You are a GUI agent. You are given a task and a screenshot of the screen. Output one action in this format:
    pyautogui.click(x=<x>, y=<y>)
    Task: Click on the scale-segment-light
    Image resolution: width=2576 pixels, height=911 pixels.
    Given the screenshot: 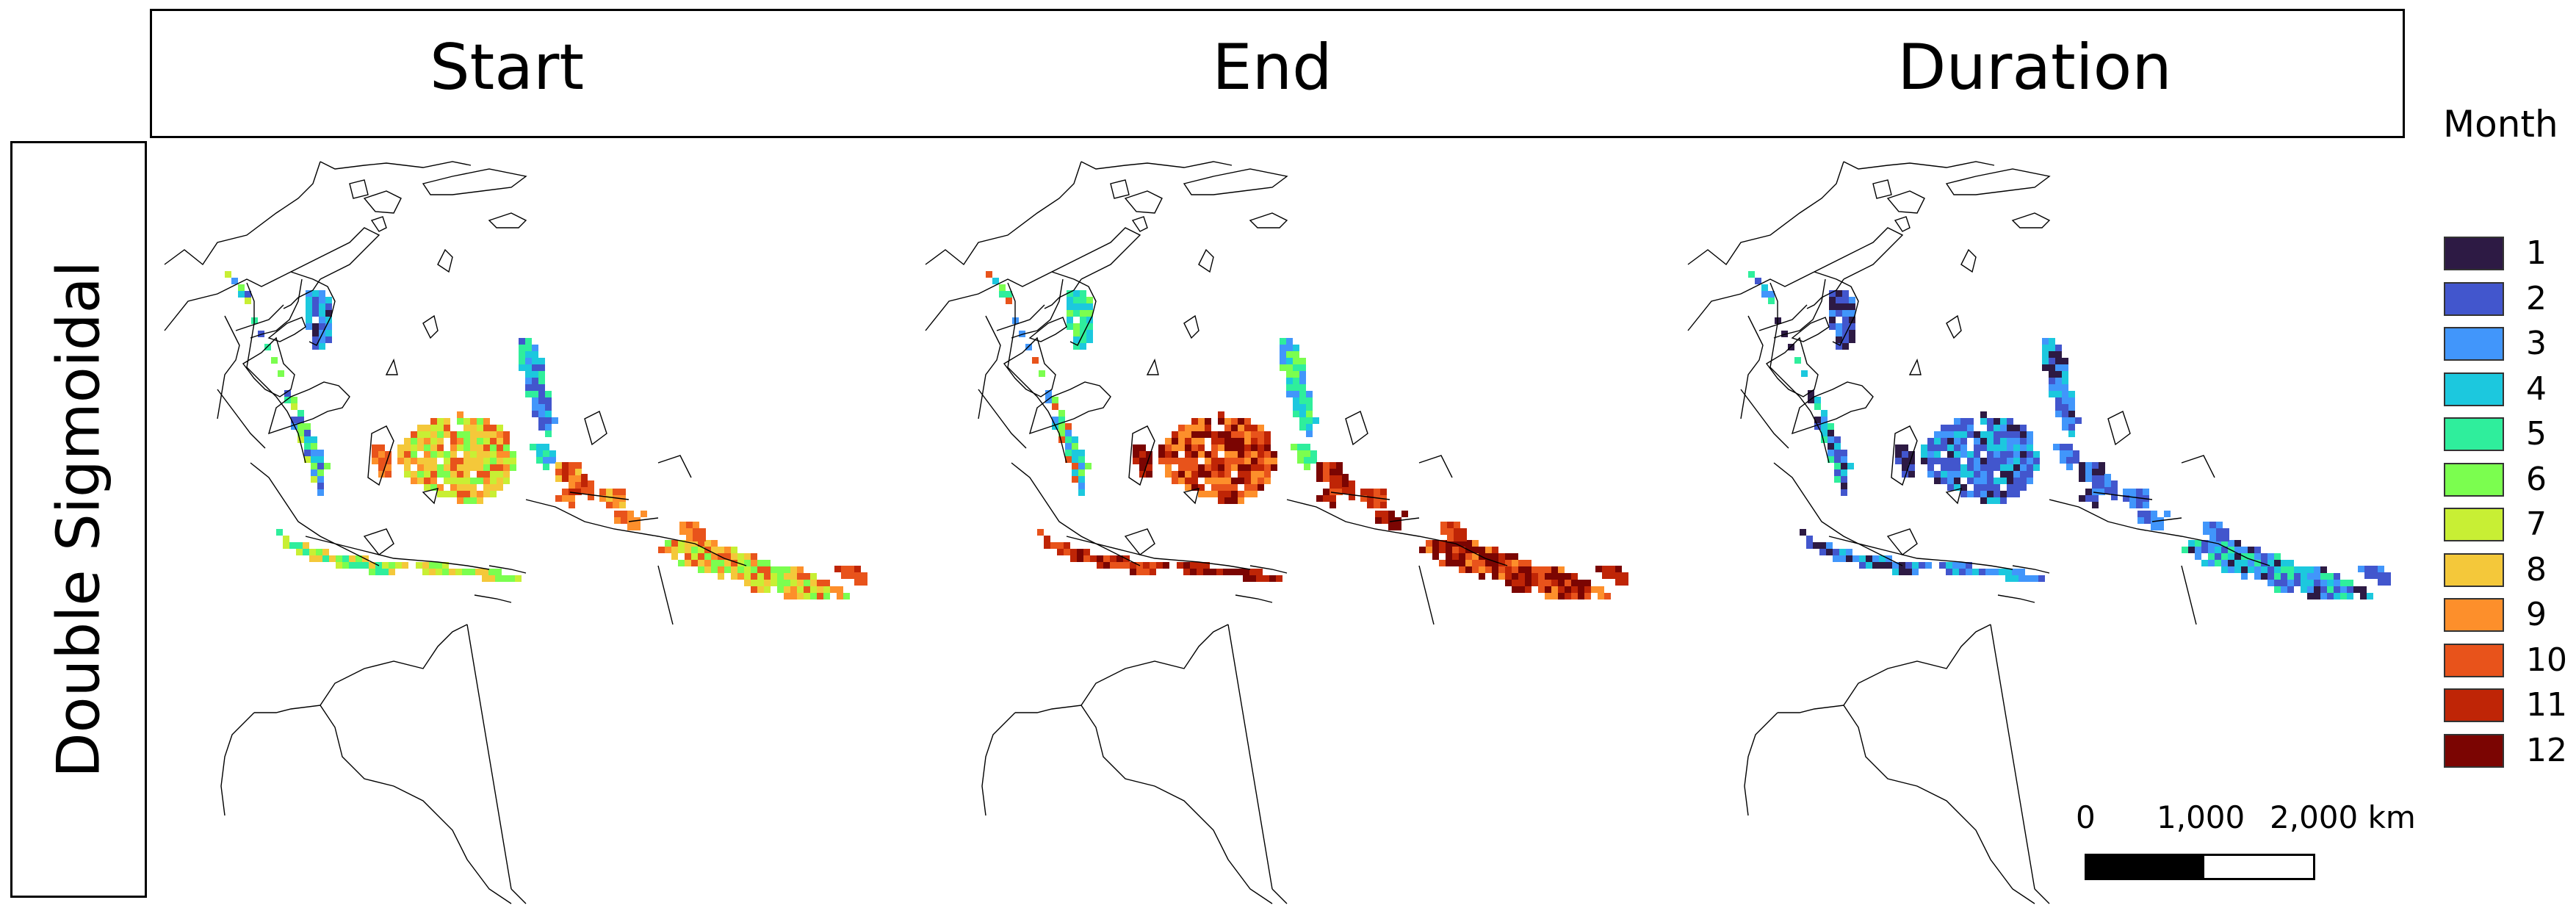 What is the action you would take?
    pyautogui.click(x=2258, y=867)
    